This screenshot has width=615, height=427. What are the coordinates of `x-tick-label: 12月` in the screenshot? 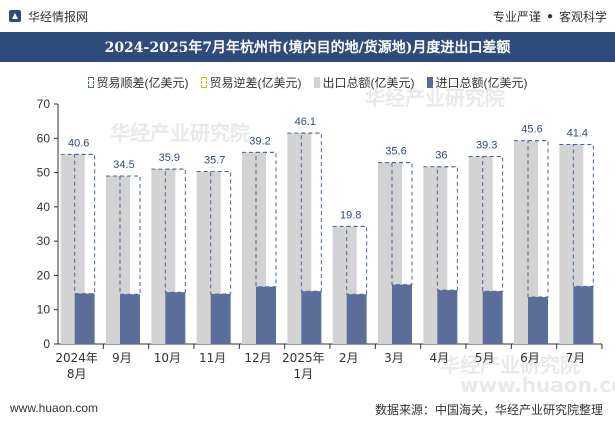 It's located at (257, 358).